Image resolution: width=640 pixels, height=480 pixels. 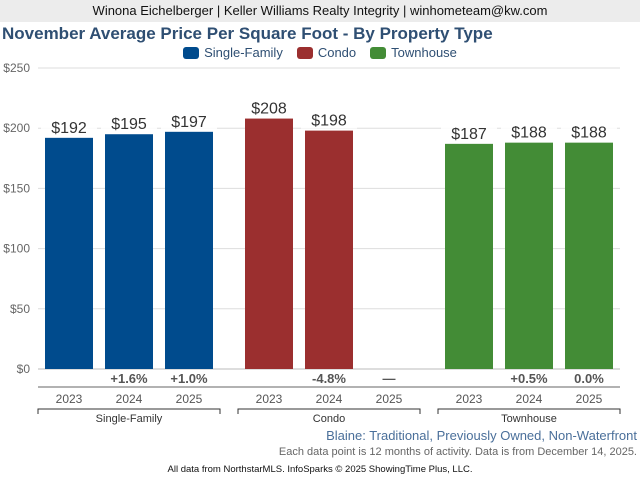 What do you see at coordinates (69, 253) in the screenshot?
I see `bar-single-family-2023` at bounding box center [69, 253].